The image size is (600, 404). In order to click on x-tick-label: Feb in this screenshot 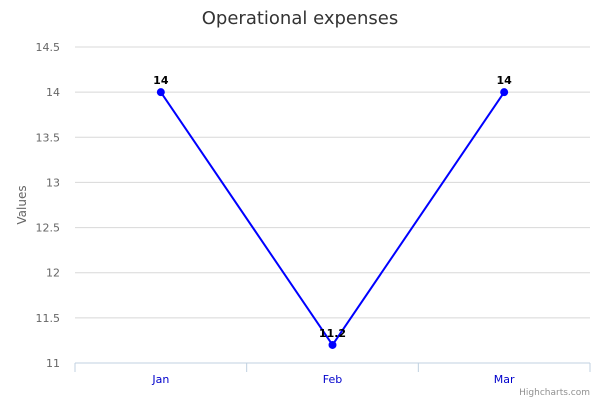, I will do `click(332, 379)`.